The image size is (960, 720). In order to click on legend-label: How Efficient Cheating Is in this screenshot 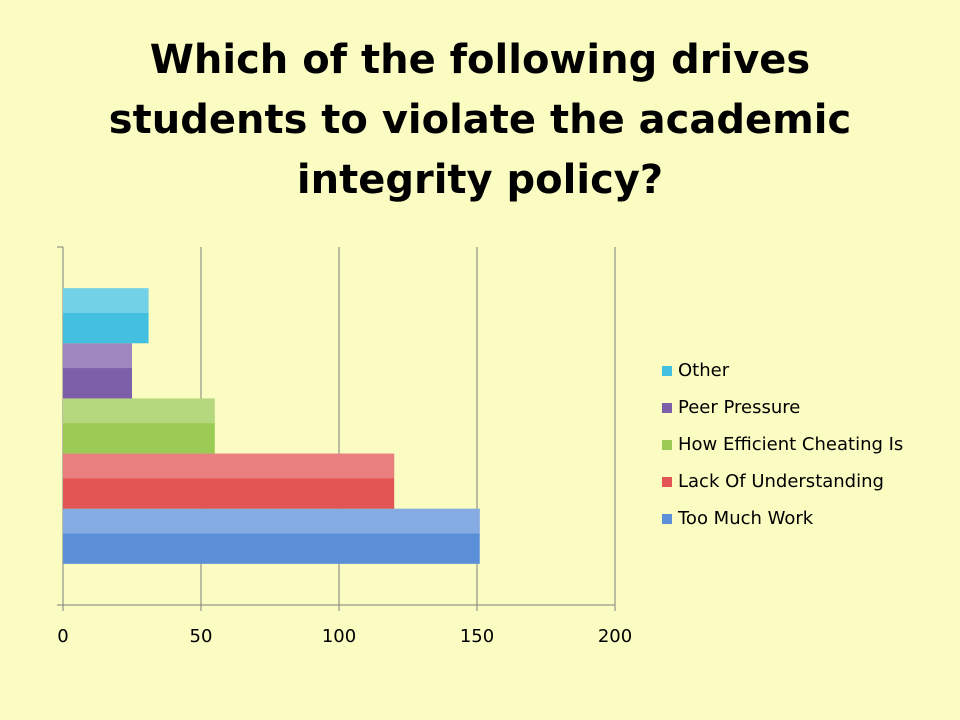, I will do `click(790, 444)`.